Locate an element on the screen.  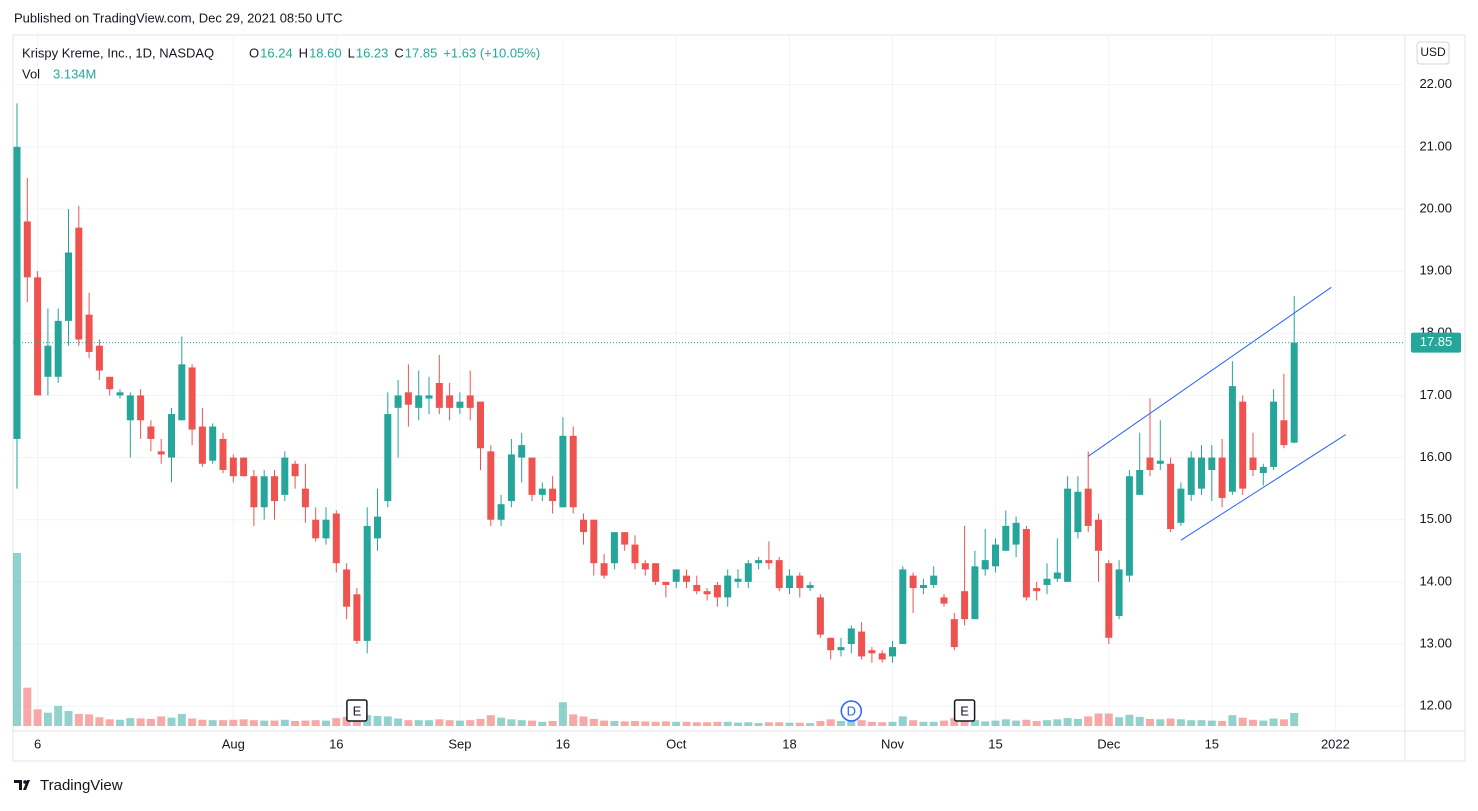
last-price-tag is located at coordinates (1436, 342).